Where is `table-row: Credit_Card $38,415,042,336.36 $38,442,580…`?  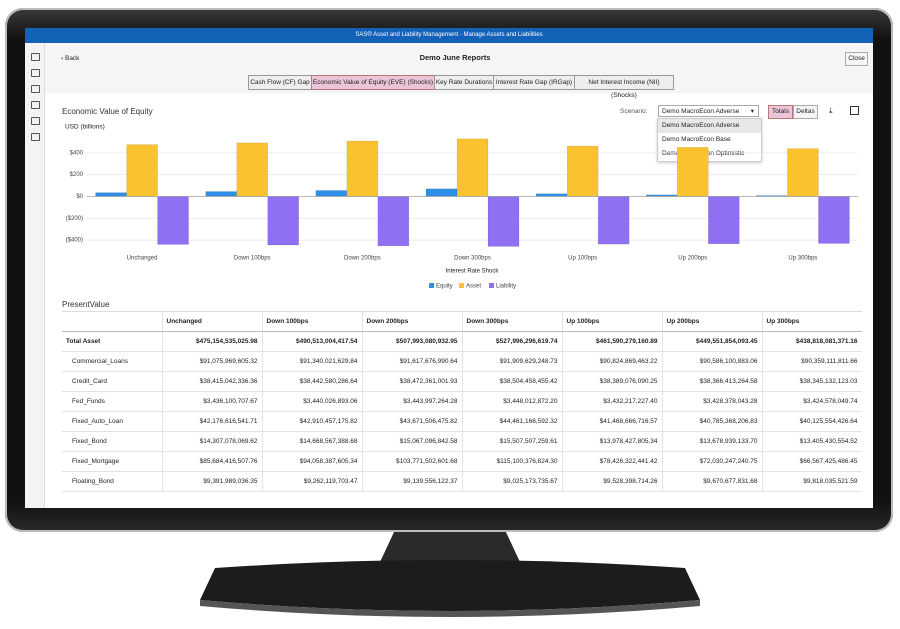 table-row: Credit_Card $38,415,042,336.36 $38,442,580… is located at coordinates (462, 381).